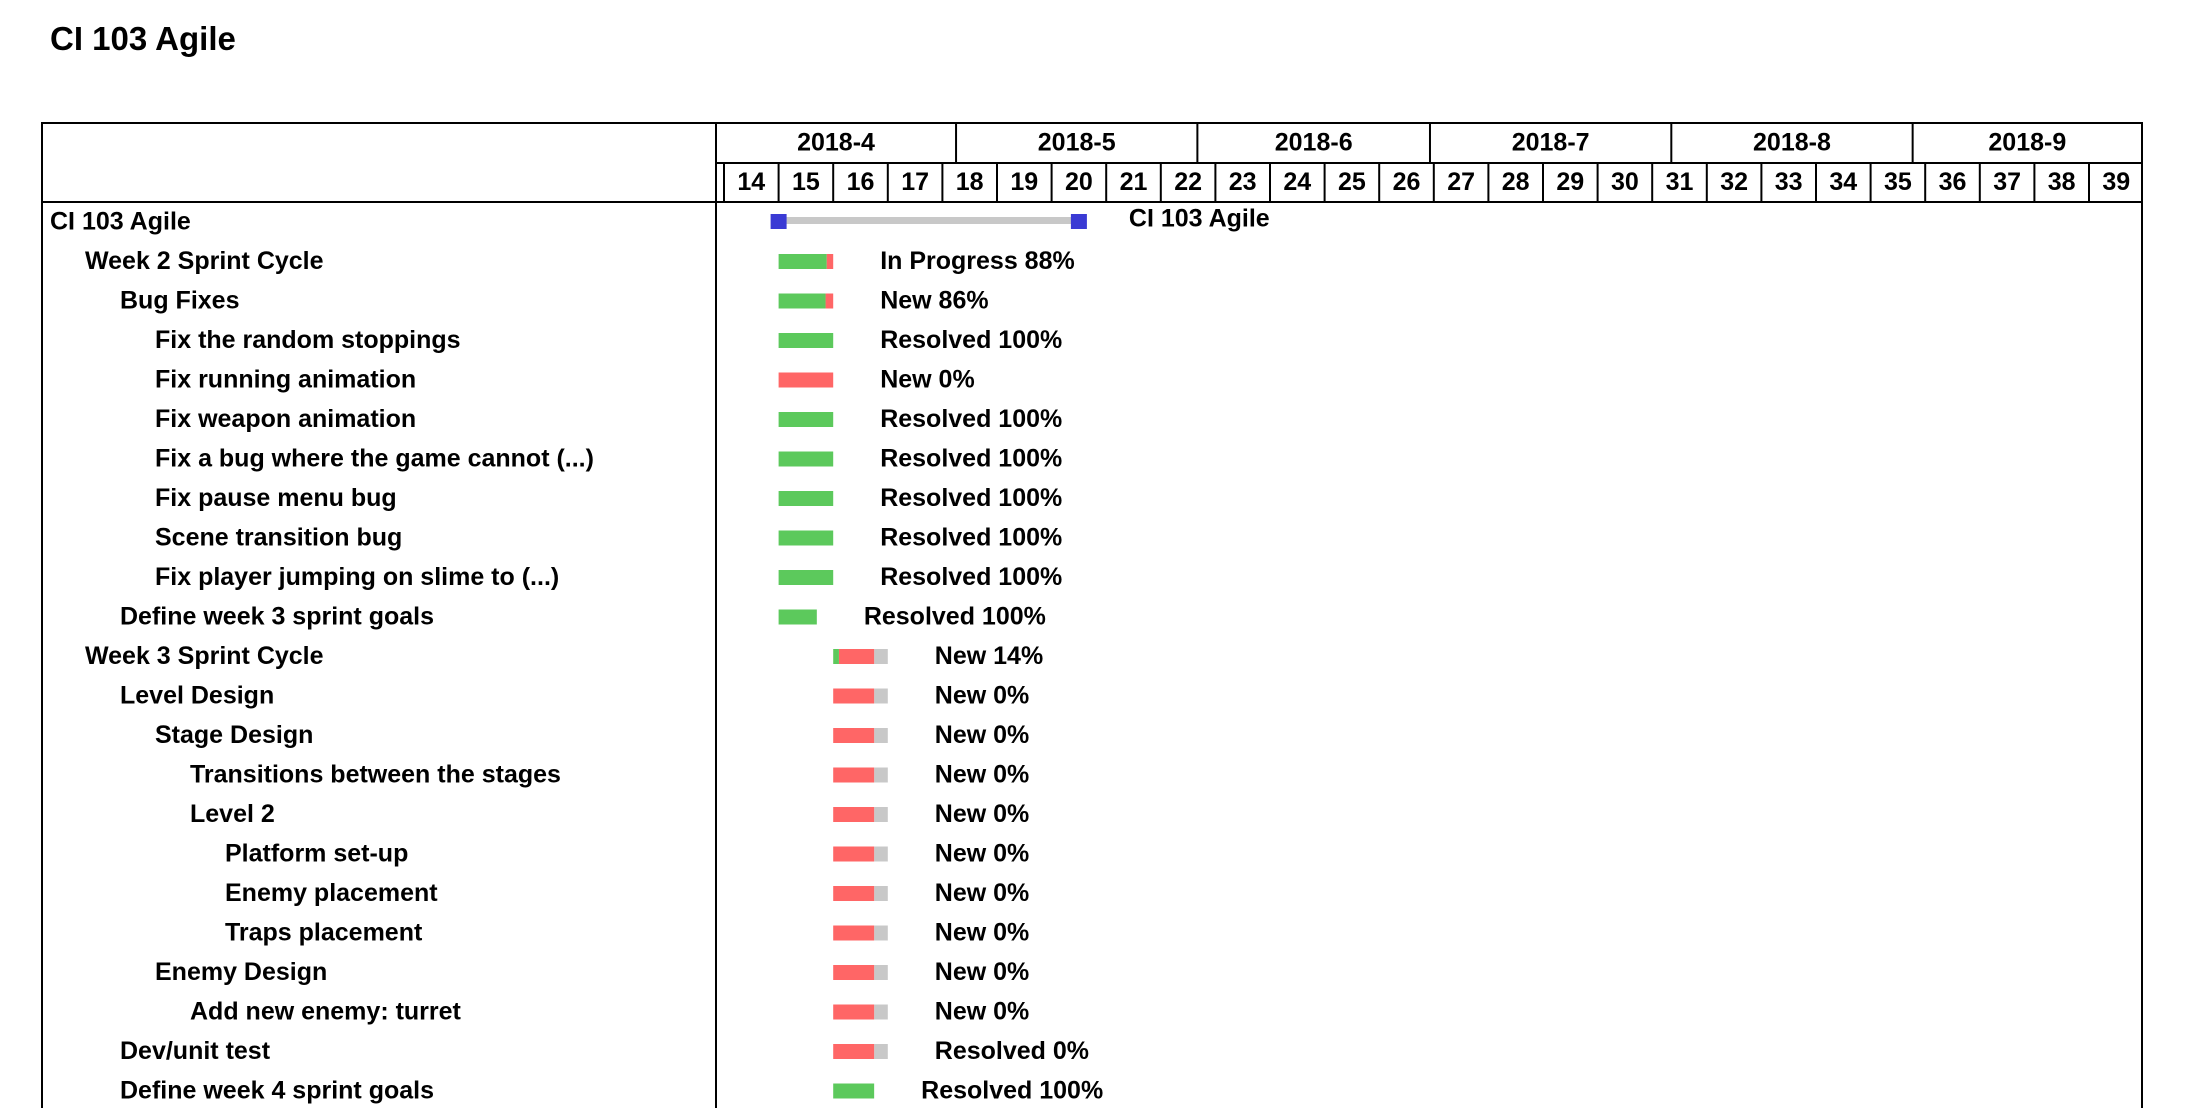 The width and height of the screenshot is (2185, 1108). Describe the element at coordinates (1461, 182) in the screenshot. I see `week-label: 27` at that location.